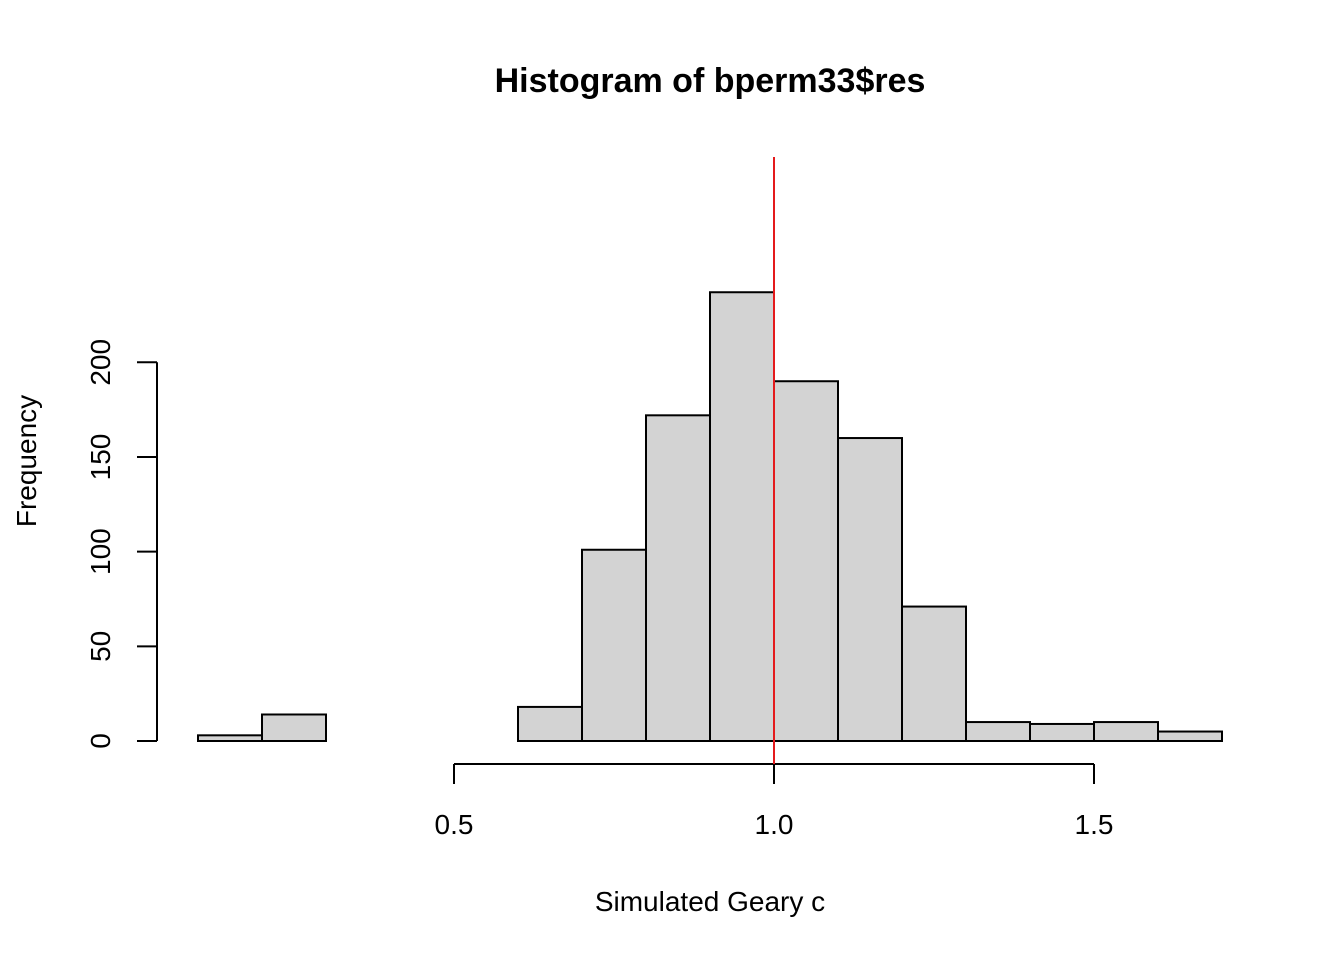  Describe the element at coordinates (100, 362) in the screenshot. I see `y-tick-label: 200` at that location.